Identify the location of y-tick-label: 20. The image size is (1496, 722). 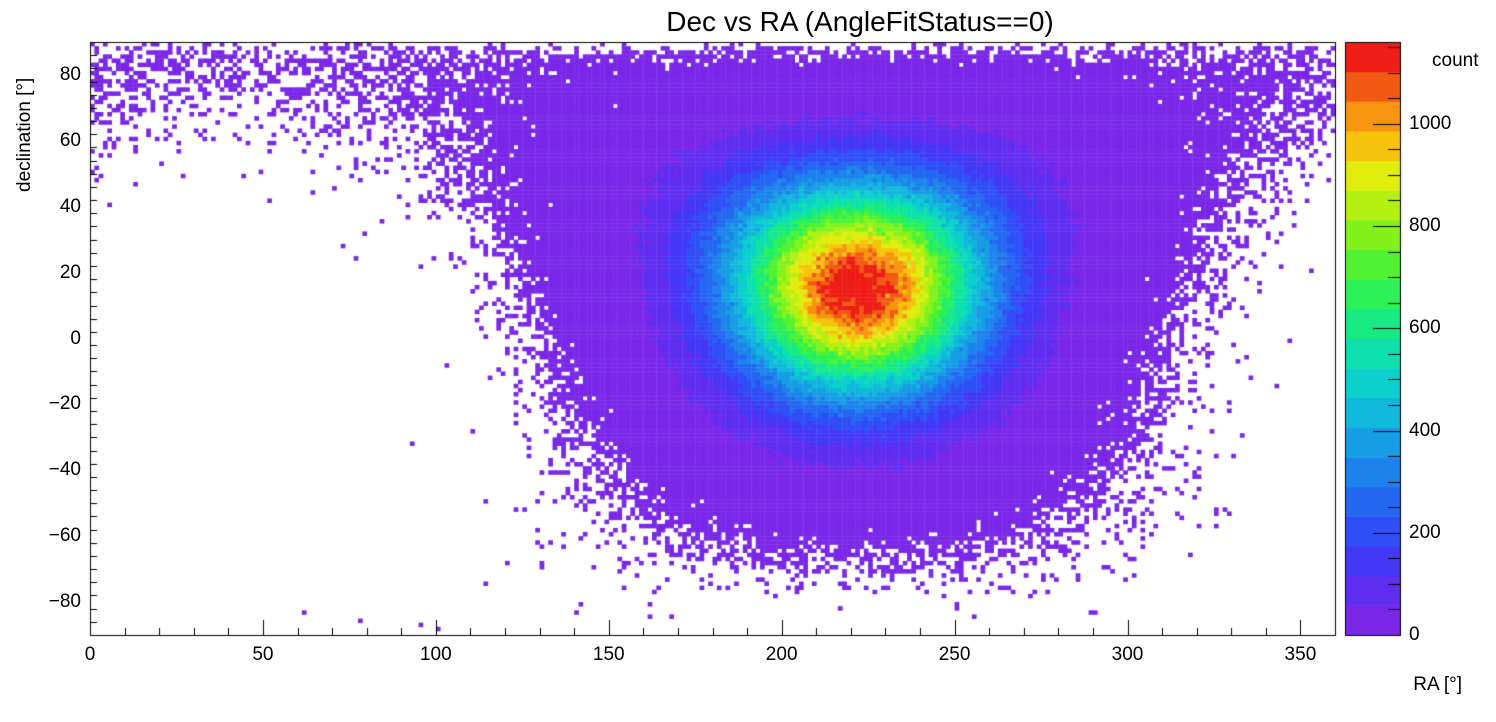
(70, 272).